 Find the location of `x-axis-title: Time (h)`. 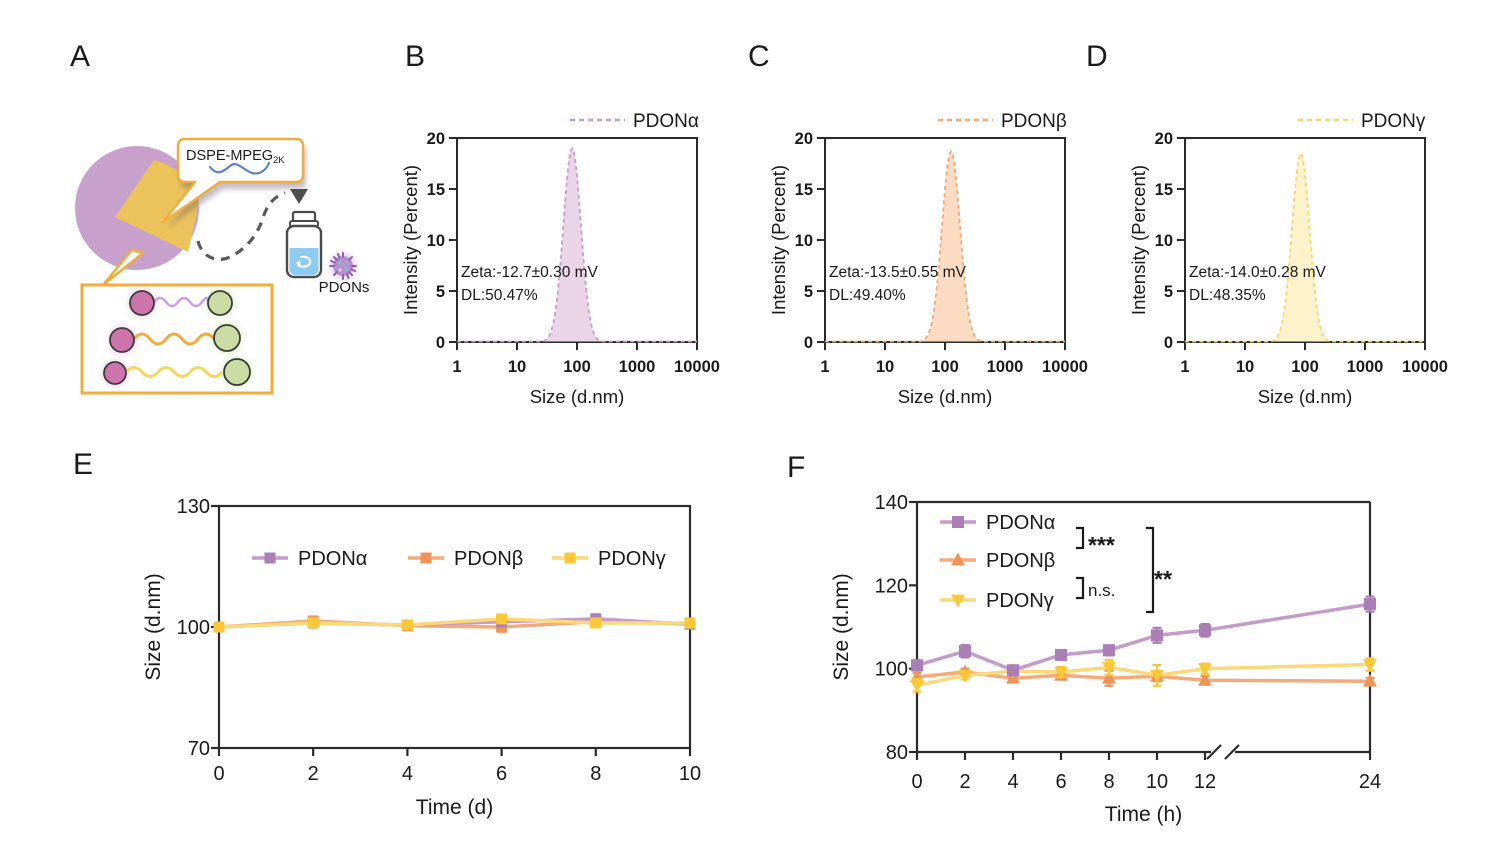

x-axis-title: Time (h) is located at coordinates (1143, 814).